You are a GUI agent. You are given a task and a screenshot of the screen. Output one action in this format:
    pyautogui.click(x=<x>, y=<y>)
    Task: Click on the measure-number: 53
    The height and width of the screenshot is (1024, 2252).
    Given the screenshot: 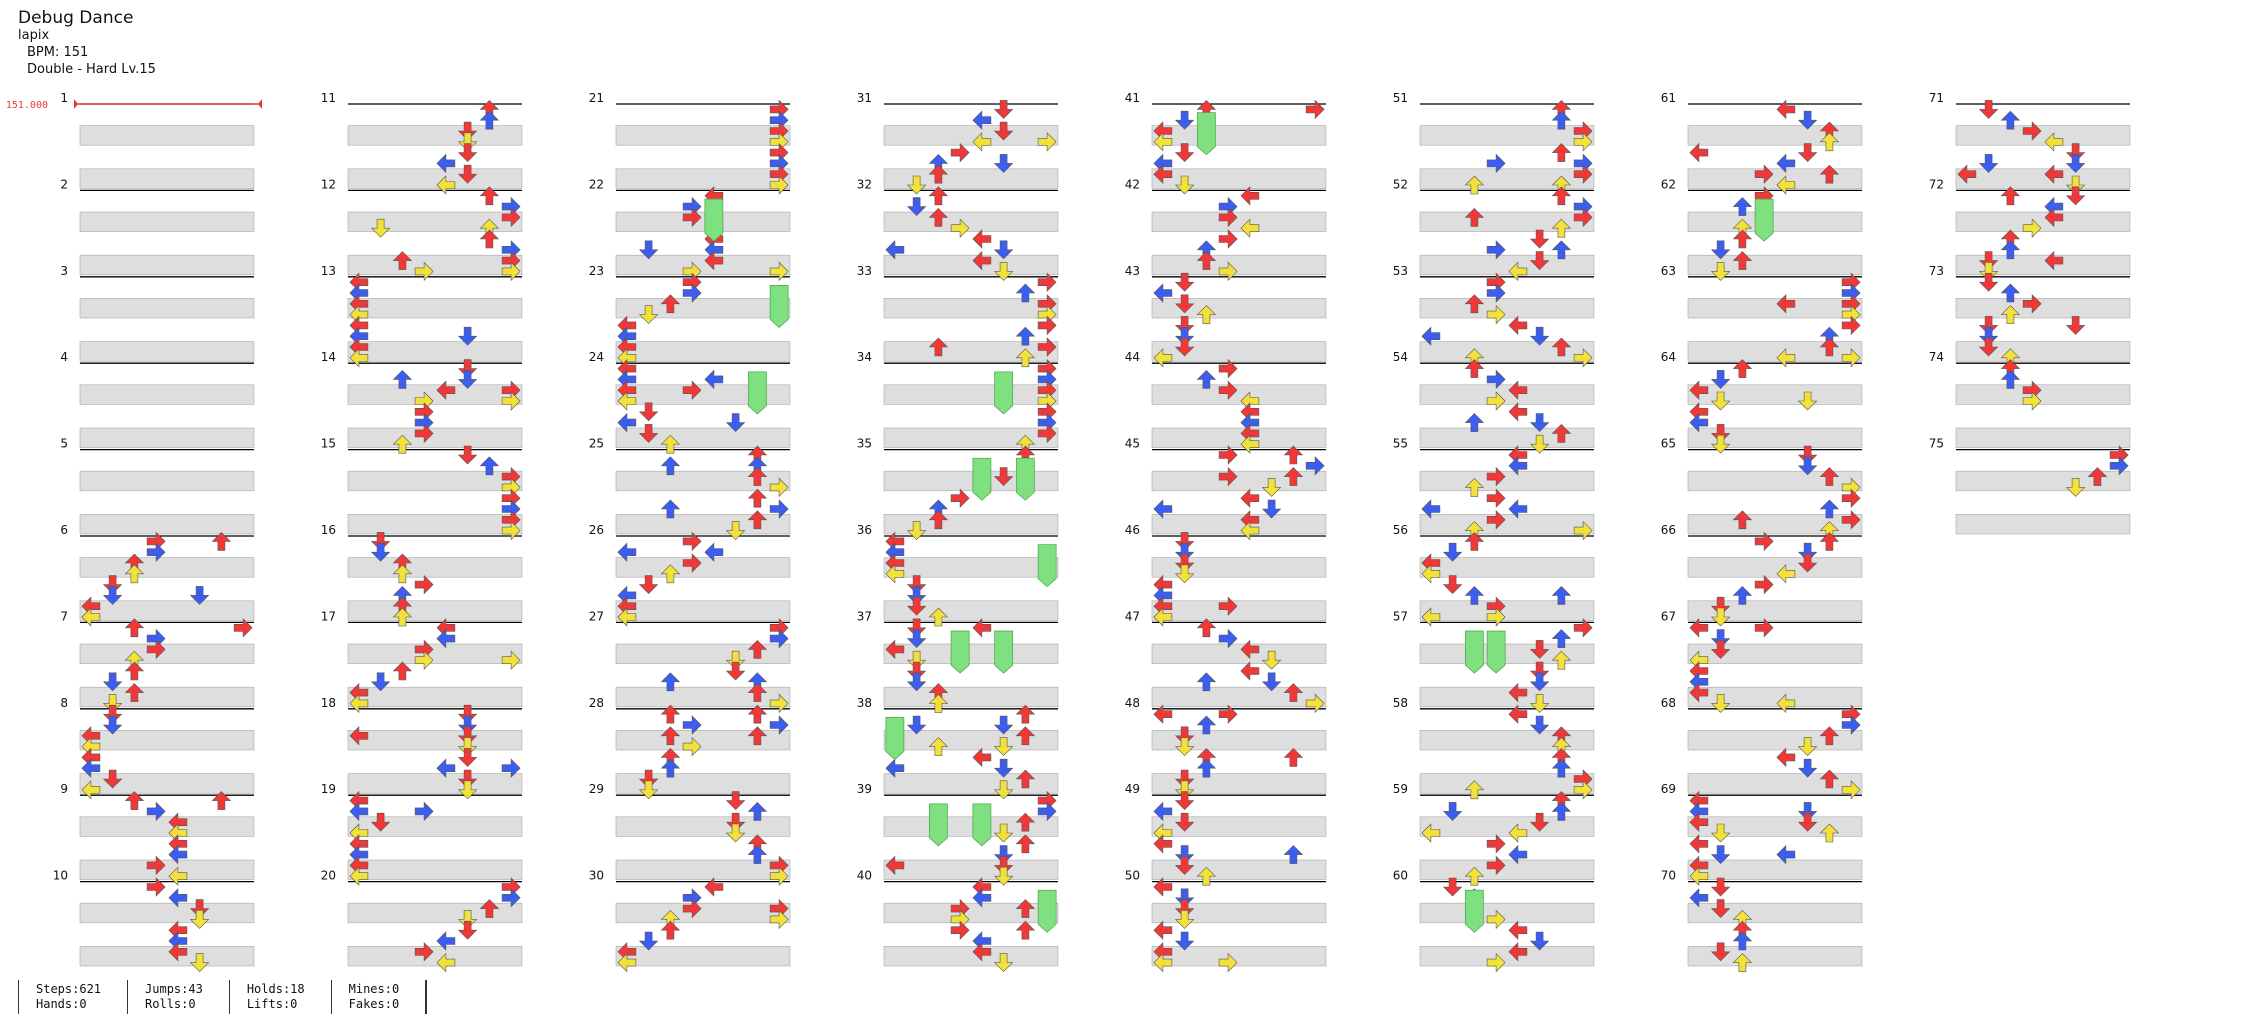 What is the action you would take?
    pyautogui.click(x=1400, y=271)
    